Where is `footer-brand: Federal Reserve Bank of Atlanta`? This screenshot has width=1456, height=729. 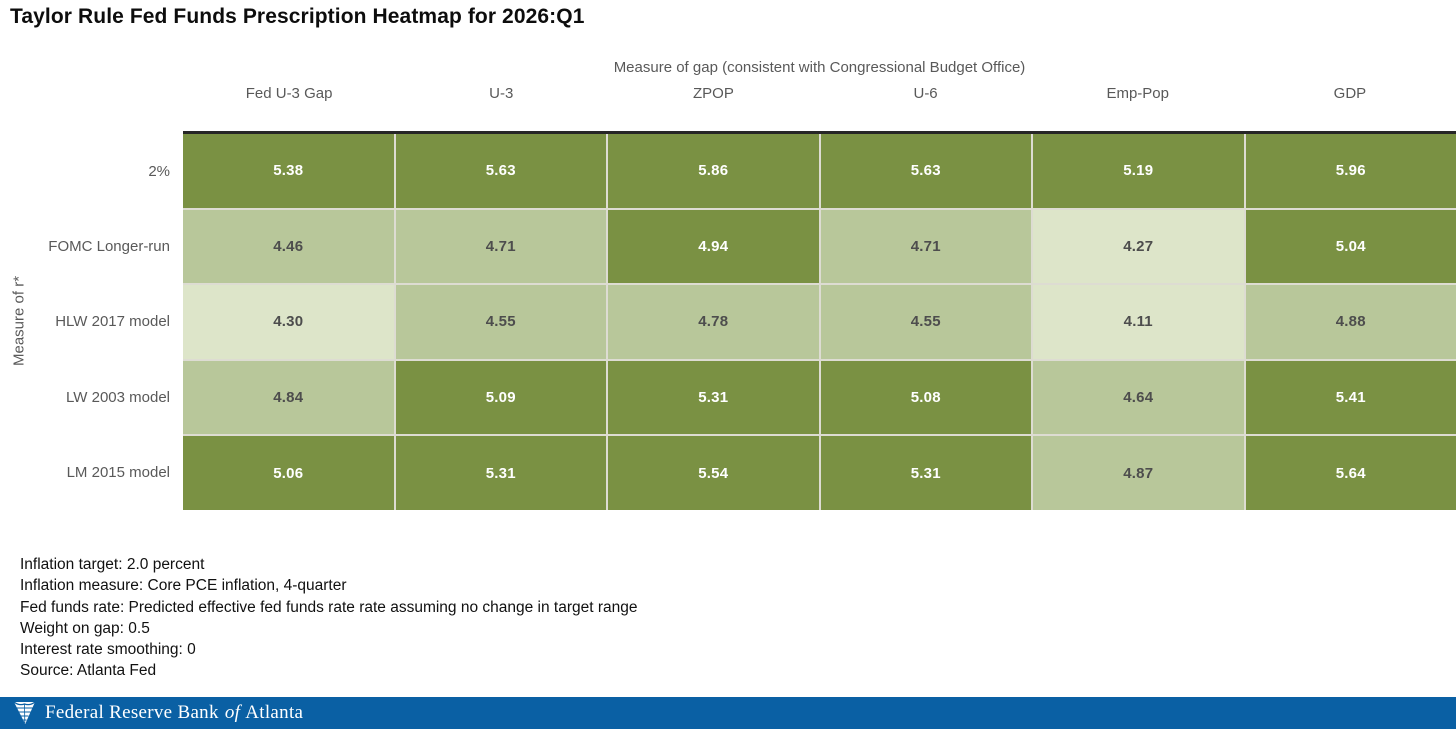 footer-brand: Federal Reserve Bank of Atlanta is located at coordinates (174, 713).